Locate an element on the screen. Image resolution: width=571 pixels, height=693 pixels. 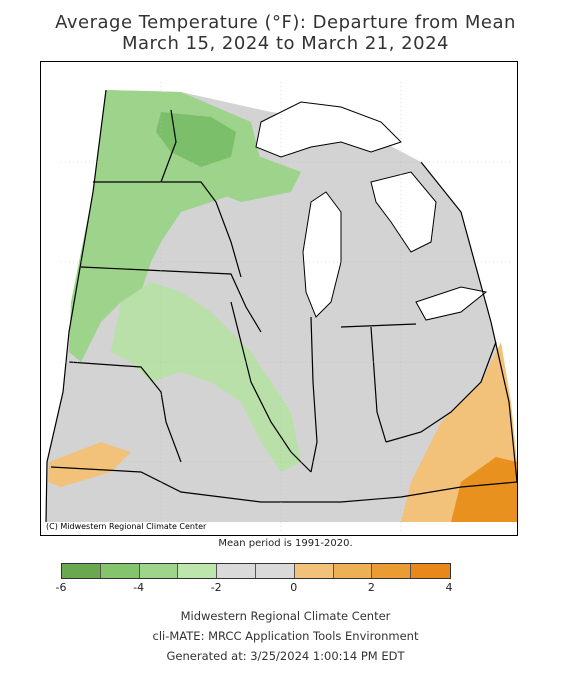
lake-erie is located at coordinates (451, 303).